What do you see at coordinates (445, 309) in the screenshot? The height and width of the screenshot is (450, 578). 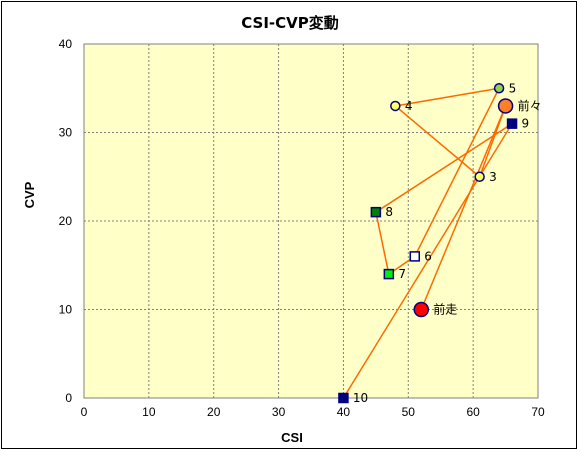 I see `point-label: 前走` at bounding box center [445, 309].